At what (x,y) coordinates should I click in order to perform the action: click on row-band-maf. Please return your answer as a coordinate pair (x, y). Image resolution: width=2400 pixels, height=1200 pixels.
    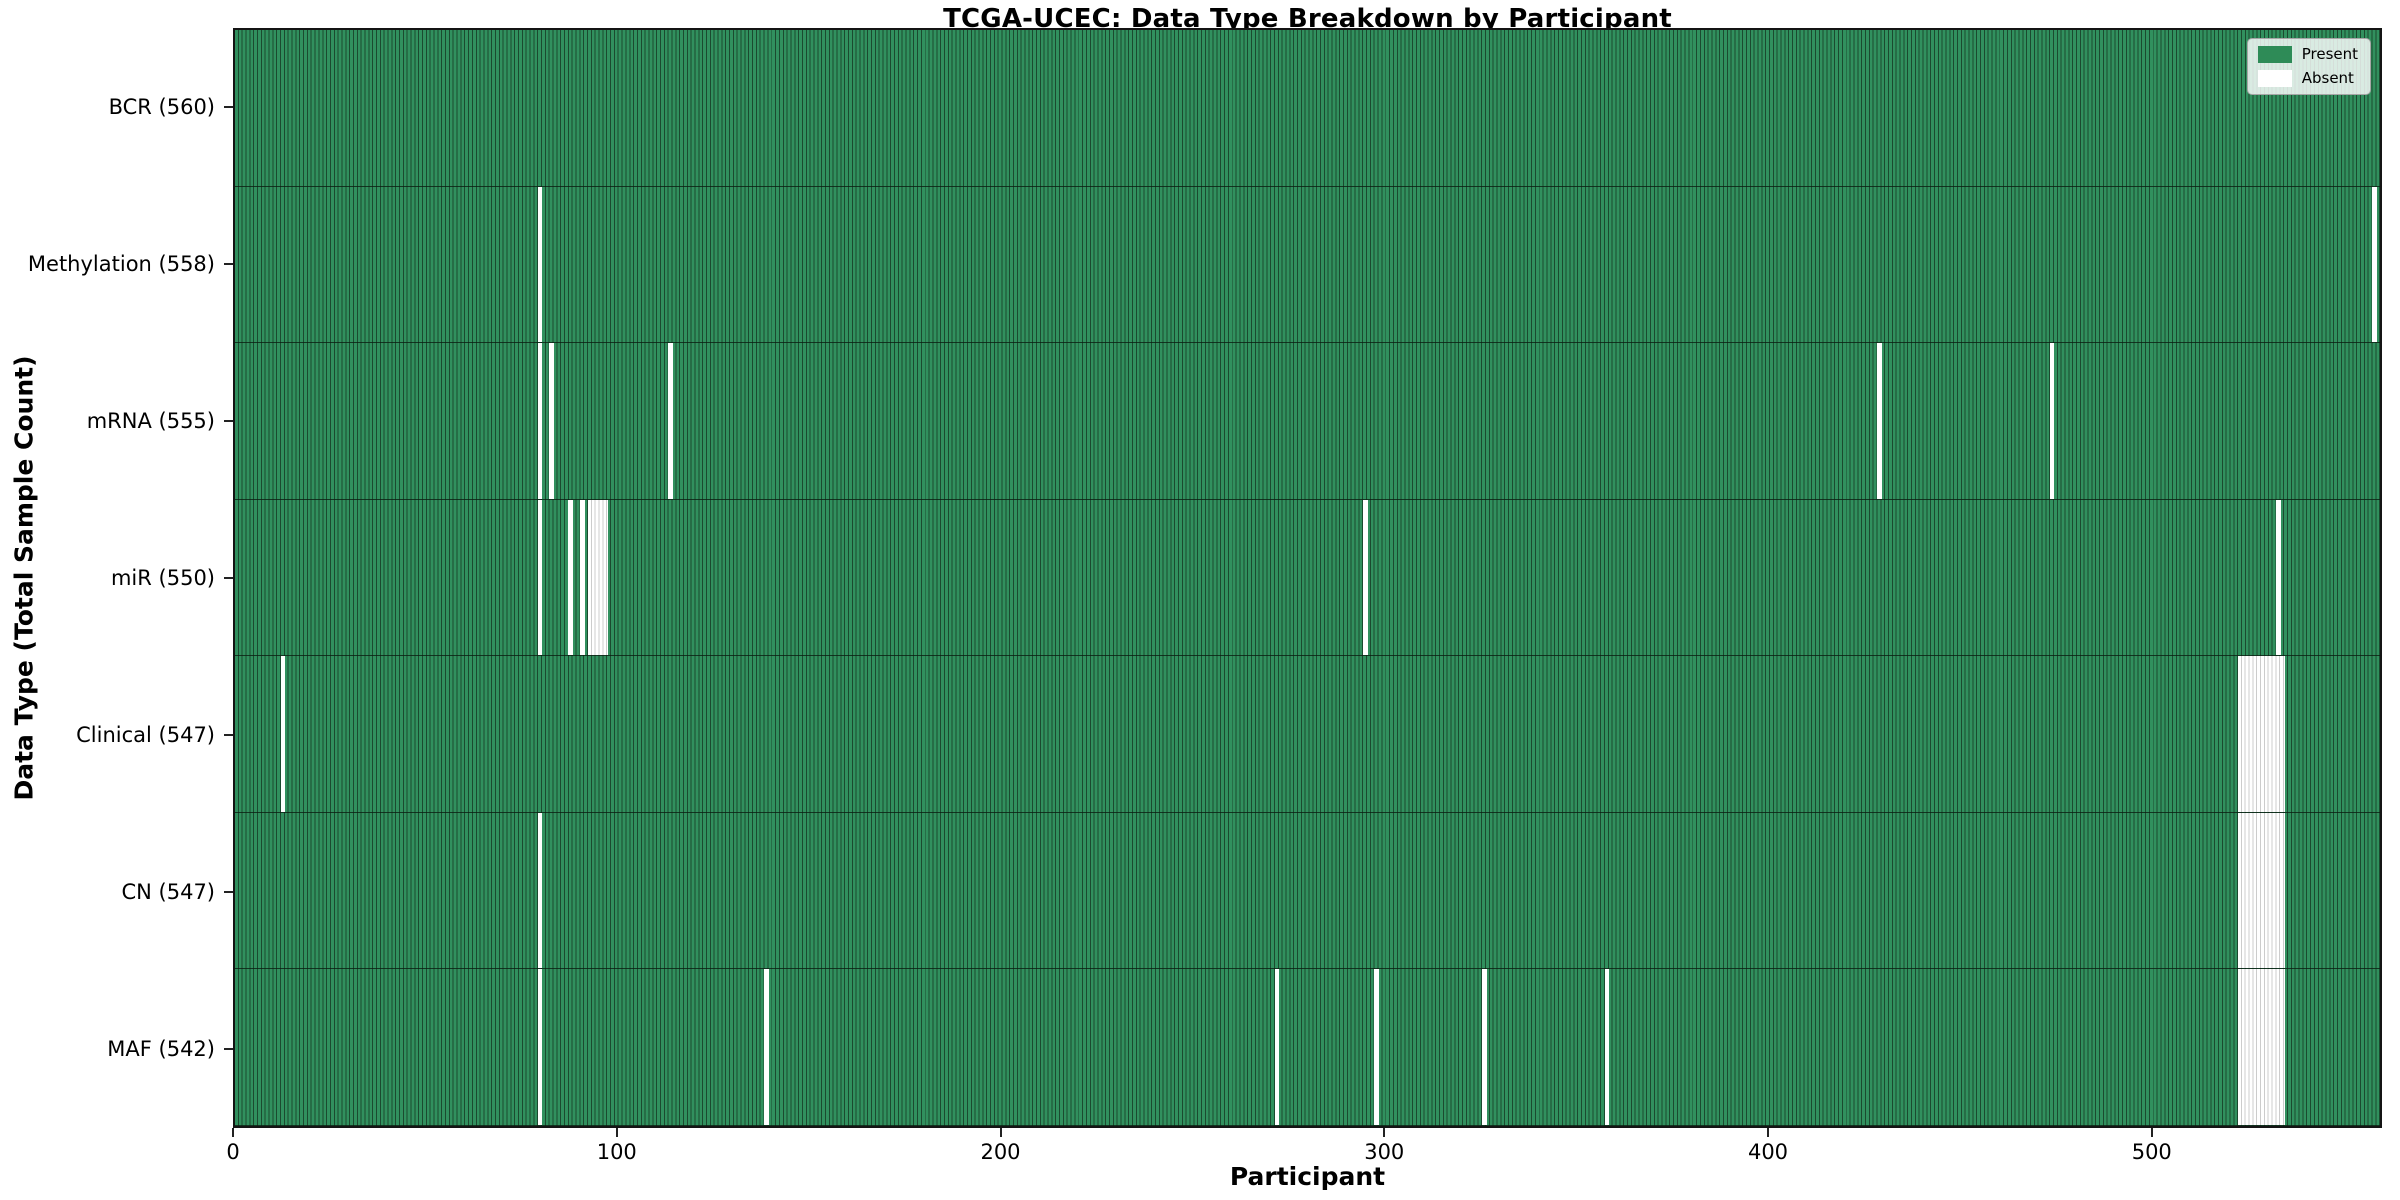
    Looking at the image, I should click on (1307, 1048).